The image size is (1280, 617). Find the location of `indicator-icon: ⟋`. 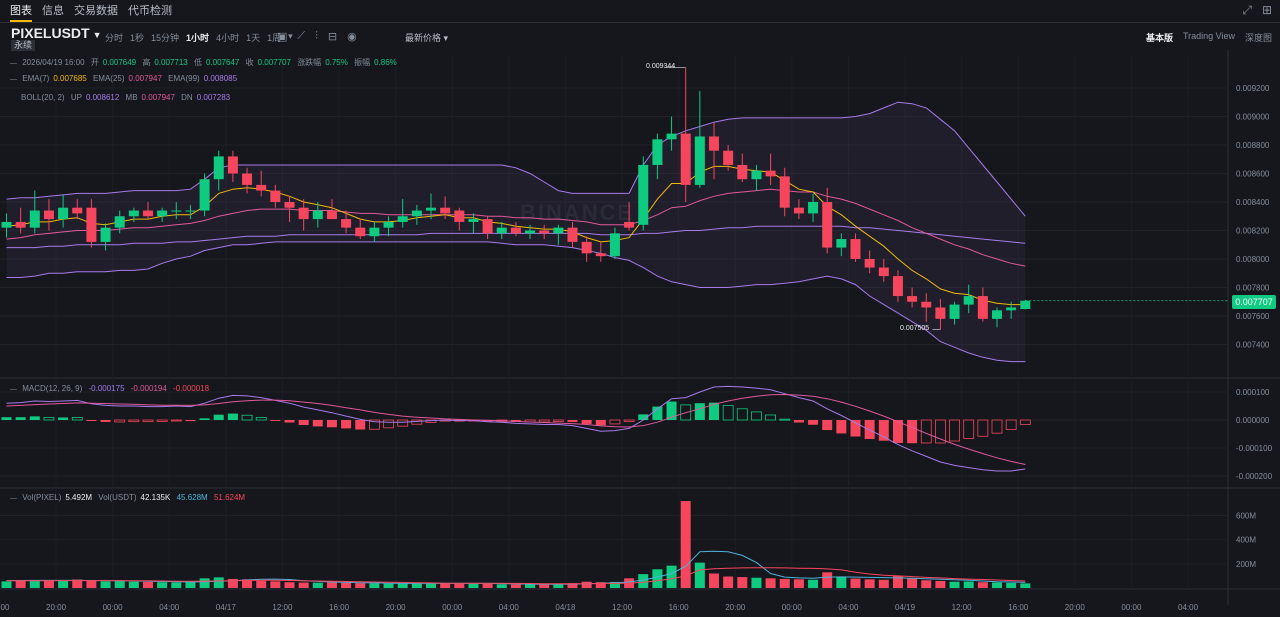

indicator-icon: ⟋ is located at coordinates (301, 36).